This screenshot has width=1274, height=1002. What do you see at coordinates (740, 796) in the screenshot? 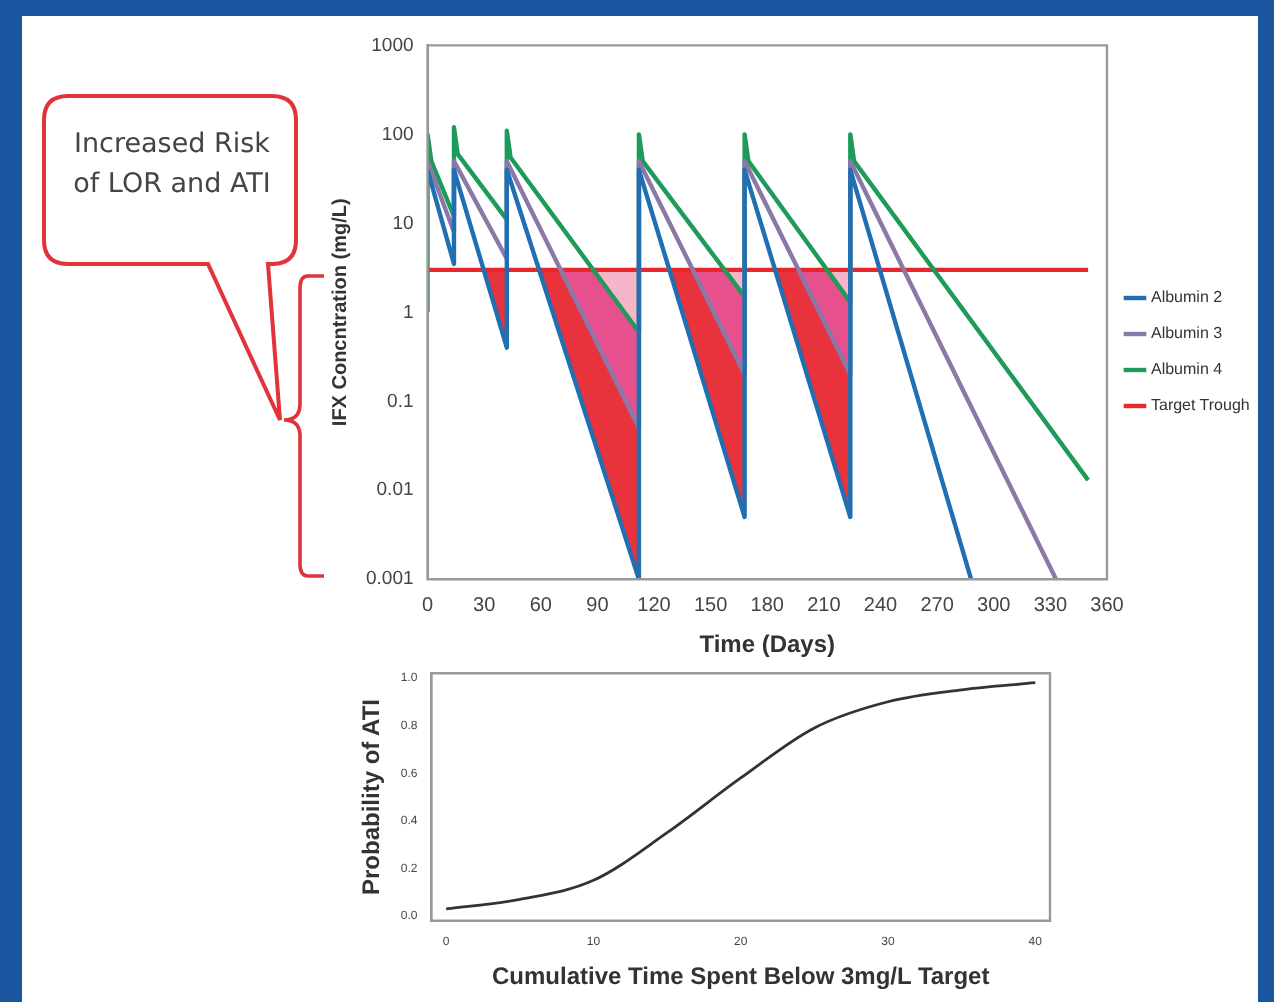
I see `line-series` at bounding box center [740, 796].